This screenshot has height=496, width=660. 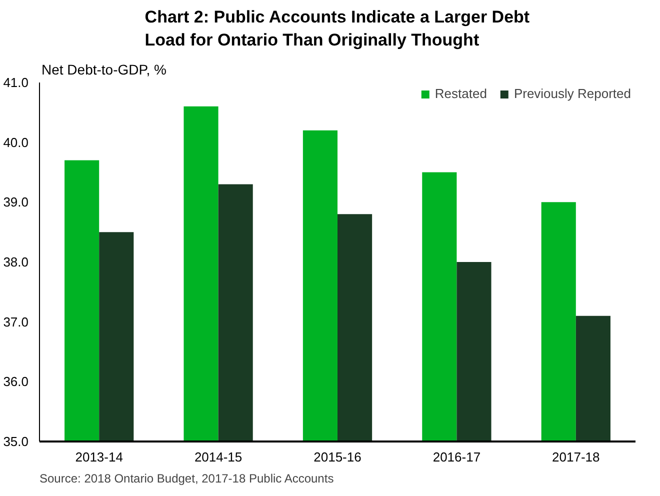 What do you see at coordinates (460, 93) in the screenshot?
I see `legend-label: Restated` at bounding box center [460, 93].